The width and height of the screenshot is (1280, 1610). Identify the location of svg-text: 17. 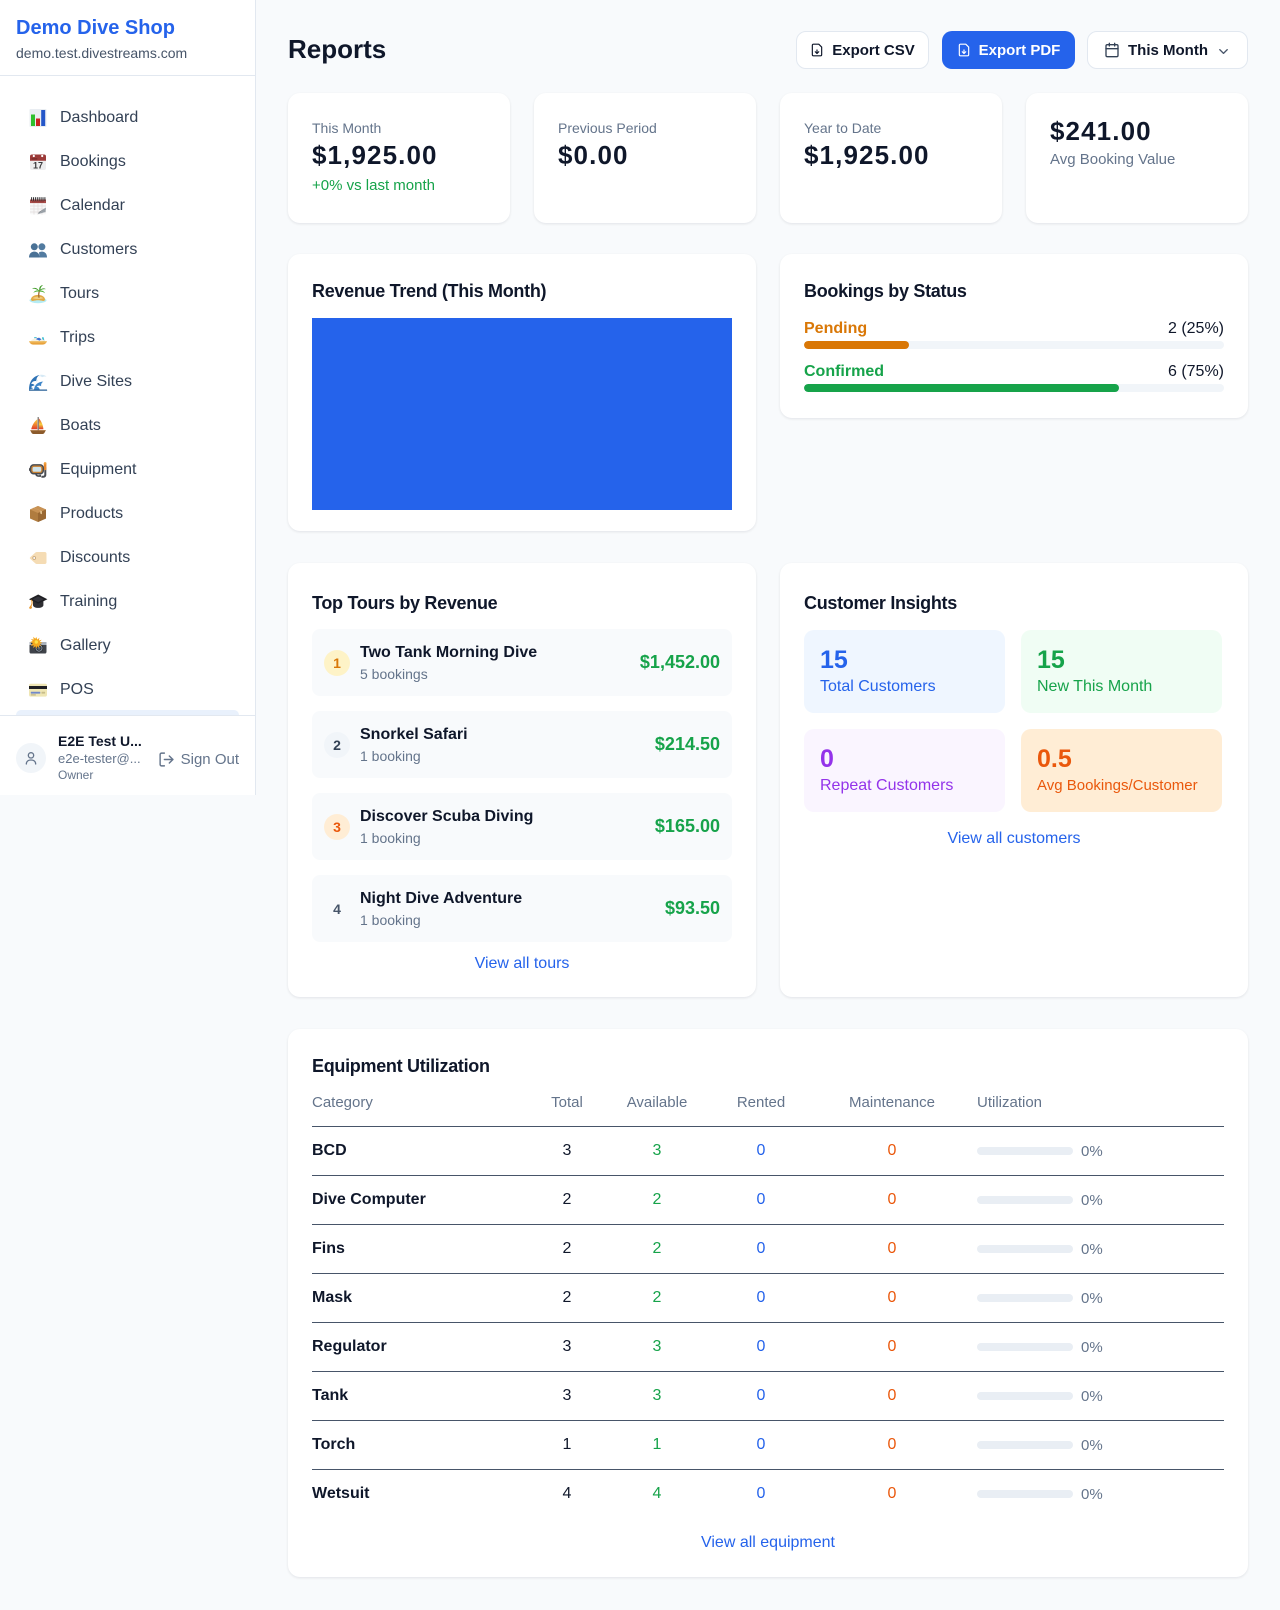
(38, 166).